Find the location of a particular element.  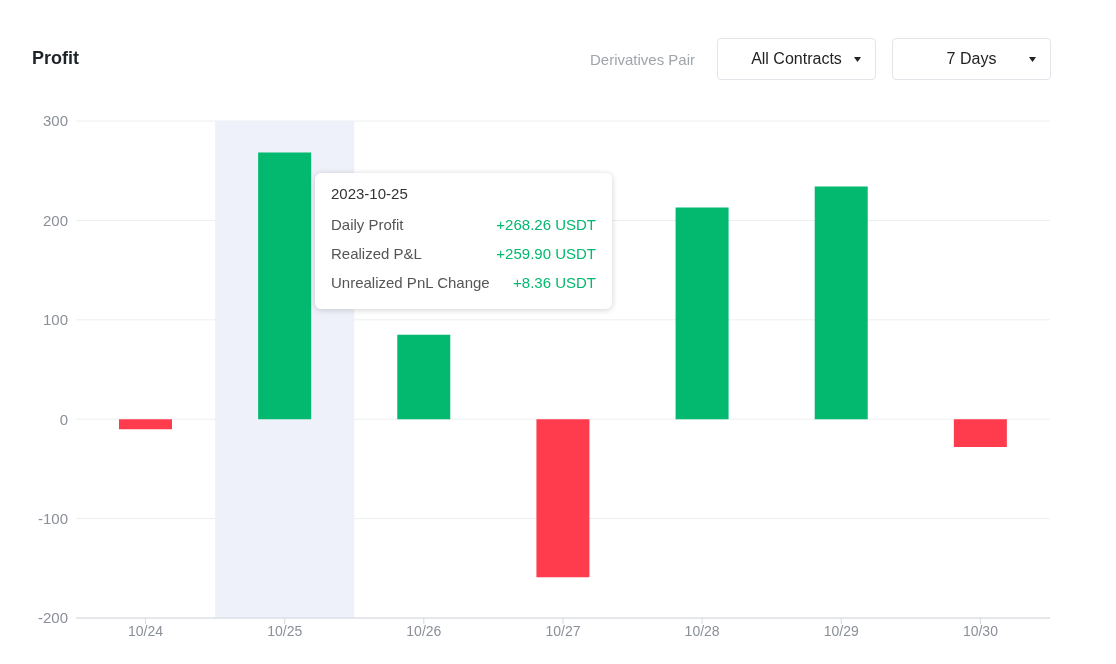

annotation: 2023-10-25 is located at coordinates (370, 193).